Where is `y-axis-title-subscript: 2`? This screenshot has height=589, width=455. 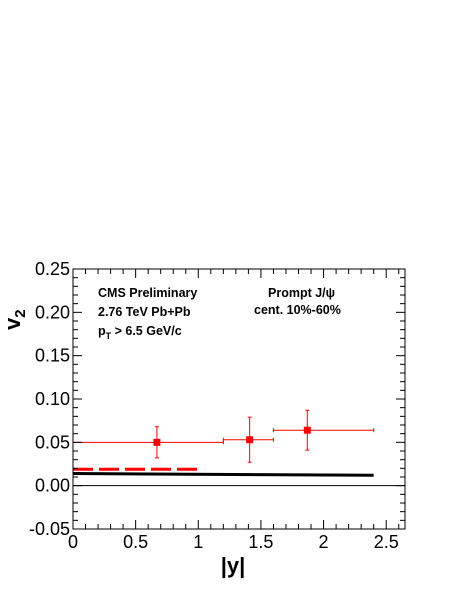 y-axis-title-subscript: 2 is located at coordinates (20, 313).